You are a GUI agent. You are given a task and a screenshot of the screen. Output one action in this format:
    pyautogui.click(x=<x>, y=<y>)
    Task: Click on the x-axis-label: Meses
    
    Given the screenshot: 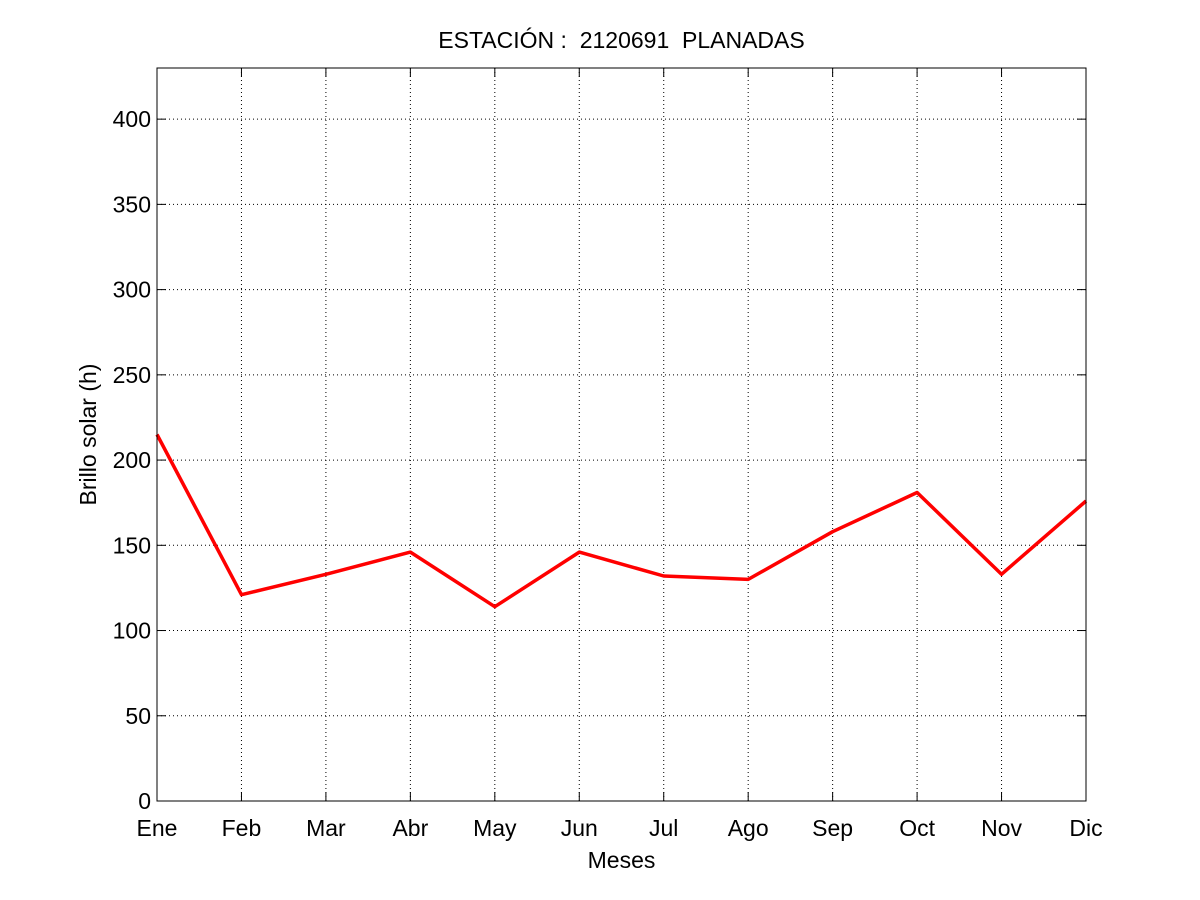 What is the action you would take?
    pyautogui.click(x=622, y=860)
    